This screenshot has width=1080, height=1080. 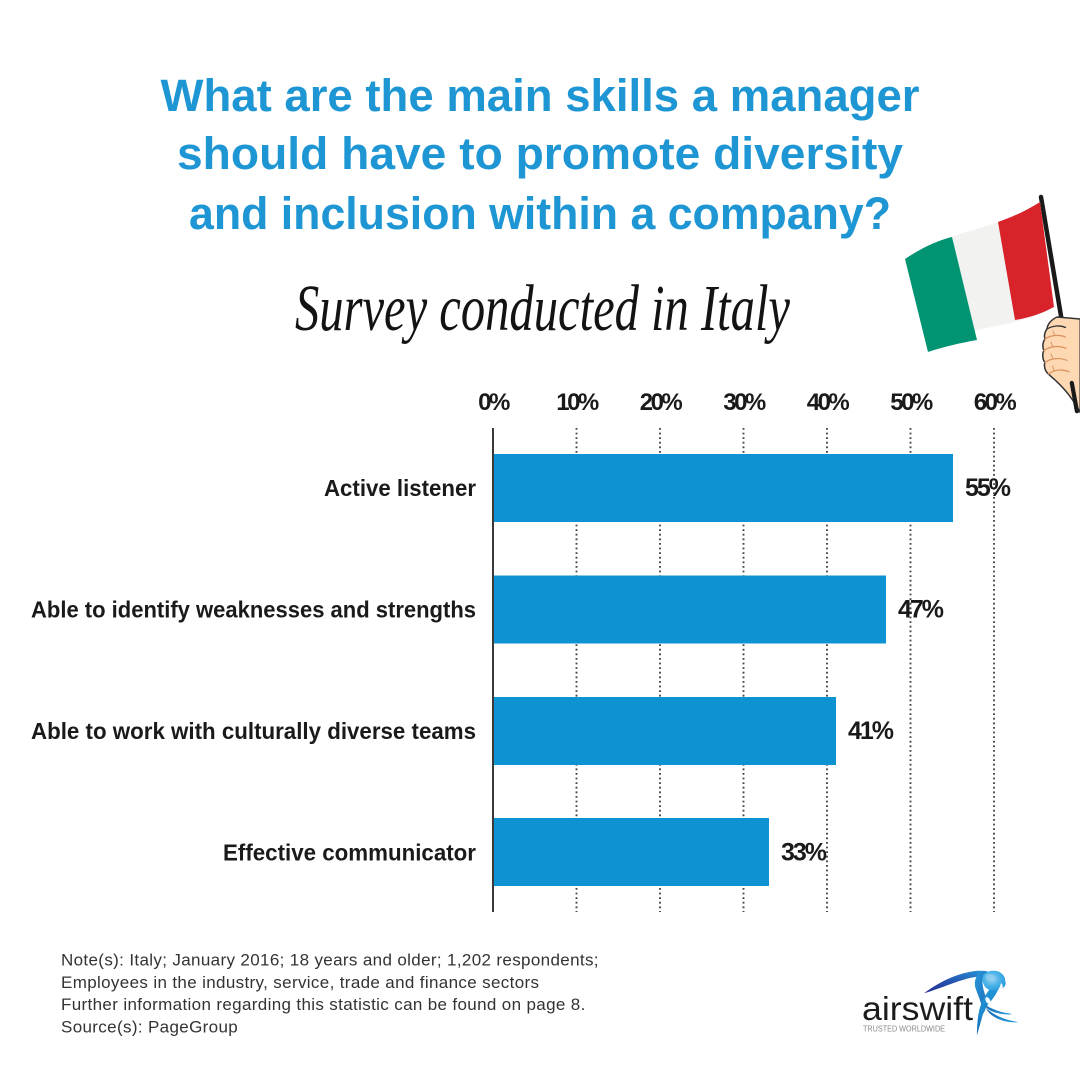 I want to click on svg-text: TRUSTED WORLDWIDE, so click(x=904, y=1029).